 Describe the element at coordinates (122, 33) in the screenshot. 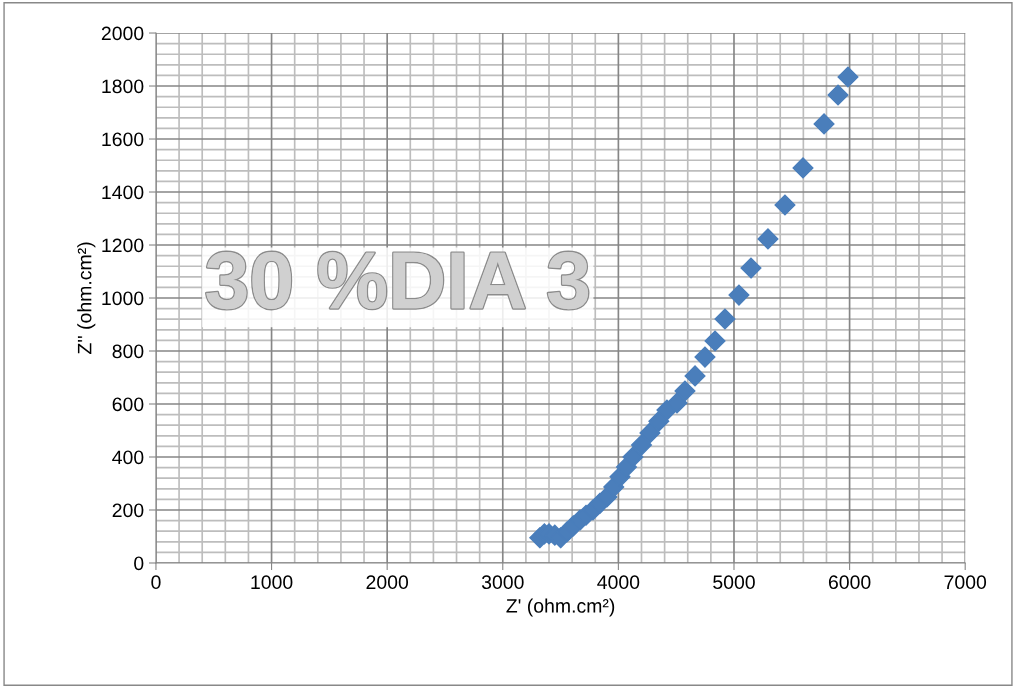

I see `y-tick-label: 2000` at that location.